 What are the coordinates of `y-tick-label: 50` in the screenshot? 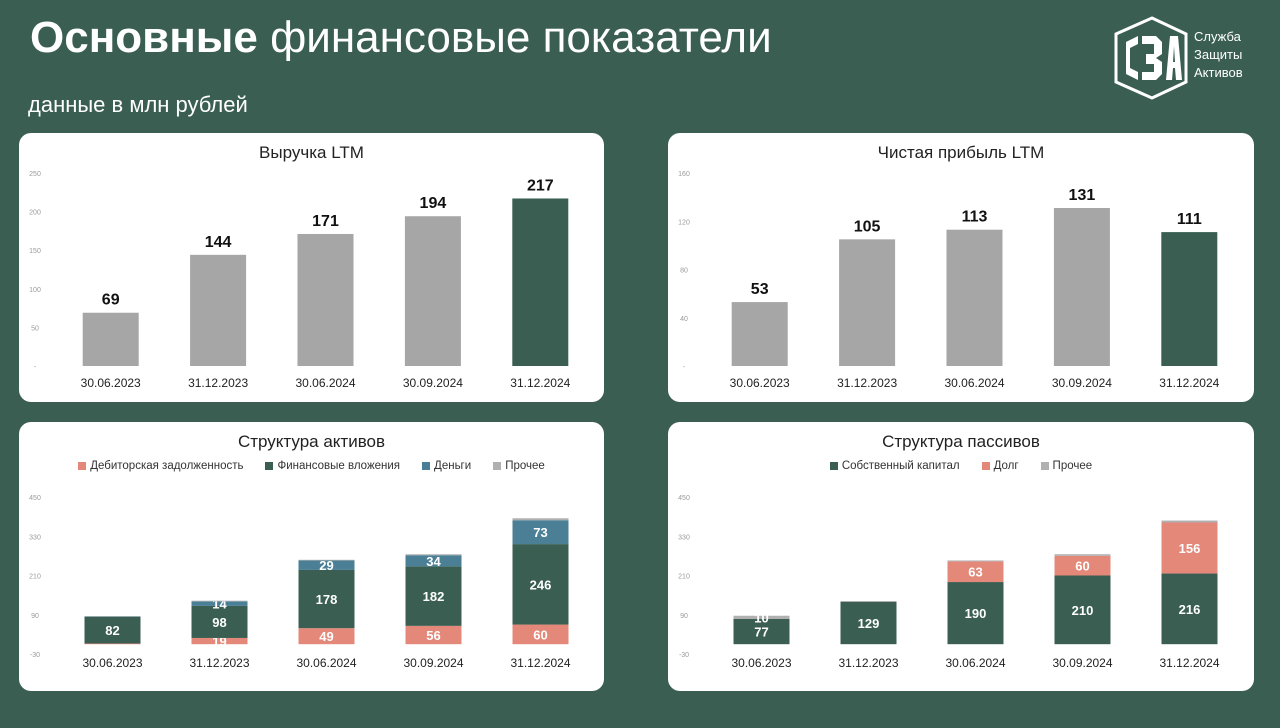 It's located at (35, 328).